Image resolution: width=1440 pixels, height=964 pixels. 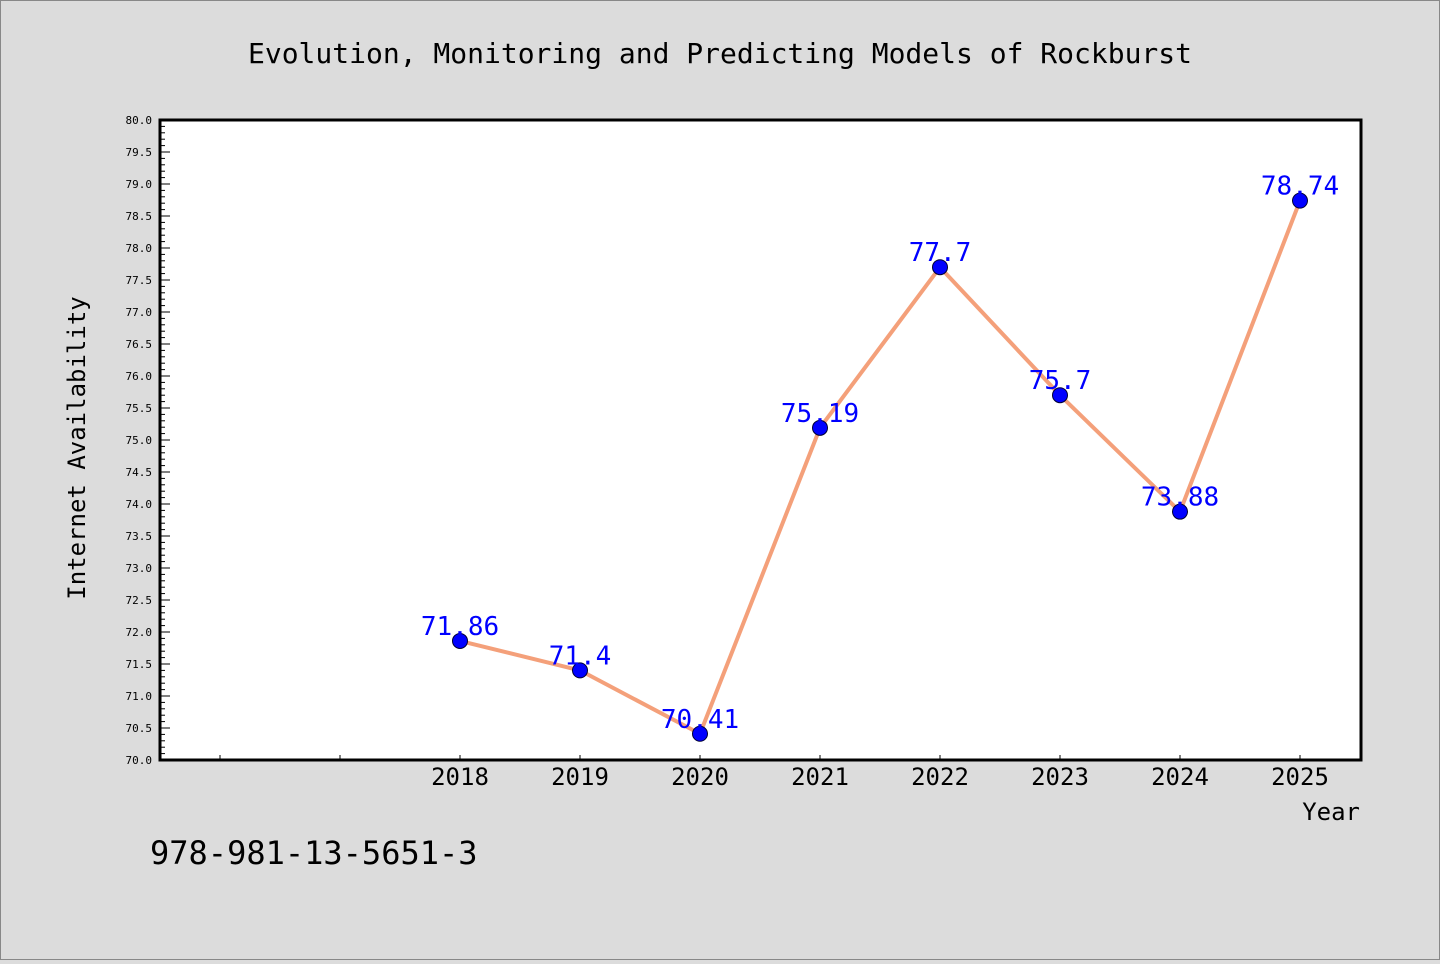 I want to click on y-tick-label: 74.5, so click(x=139, y=472).